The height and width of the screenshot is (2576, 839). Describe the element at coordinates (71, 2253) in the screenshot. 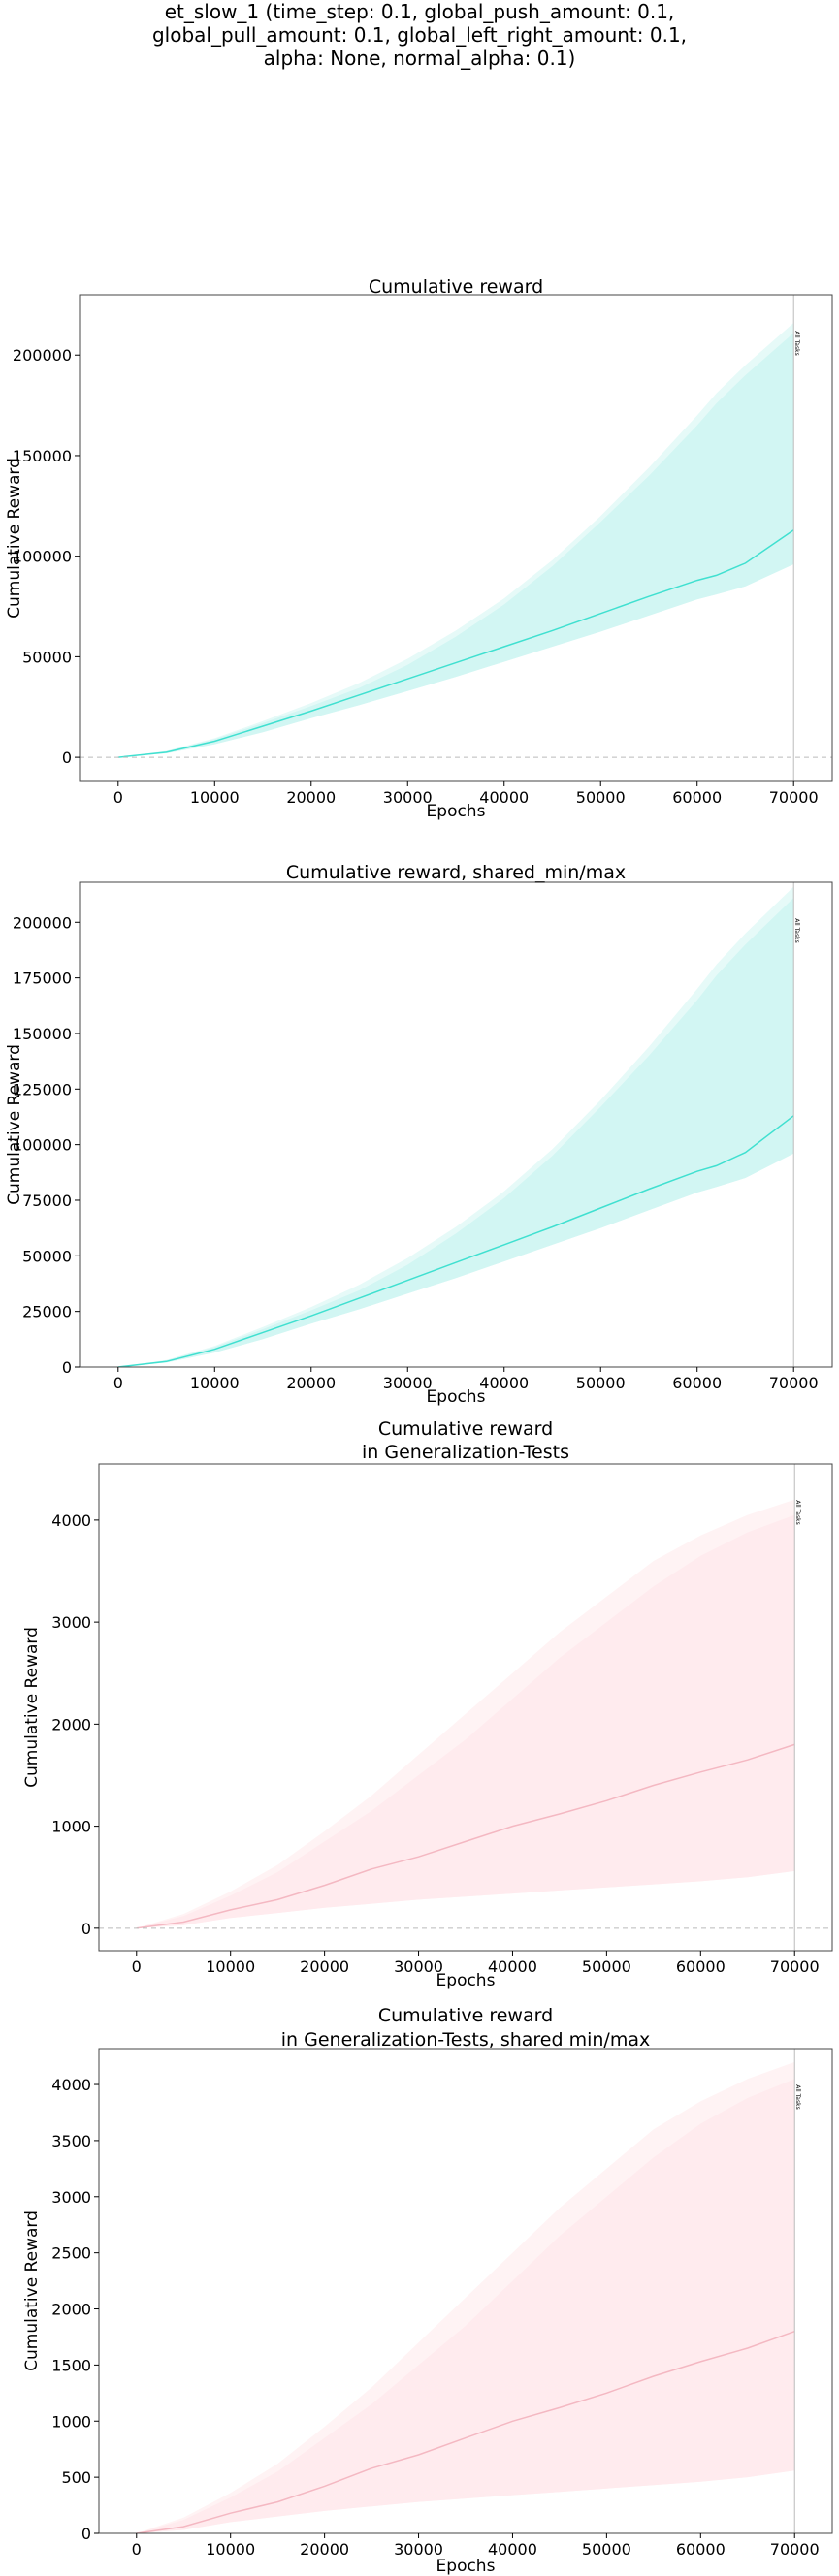

I see `y-tick-label: 2500` at that location.